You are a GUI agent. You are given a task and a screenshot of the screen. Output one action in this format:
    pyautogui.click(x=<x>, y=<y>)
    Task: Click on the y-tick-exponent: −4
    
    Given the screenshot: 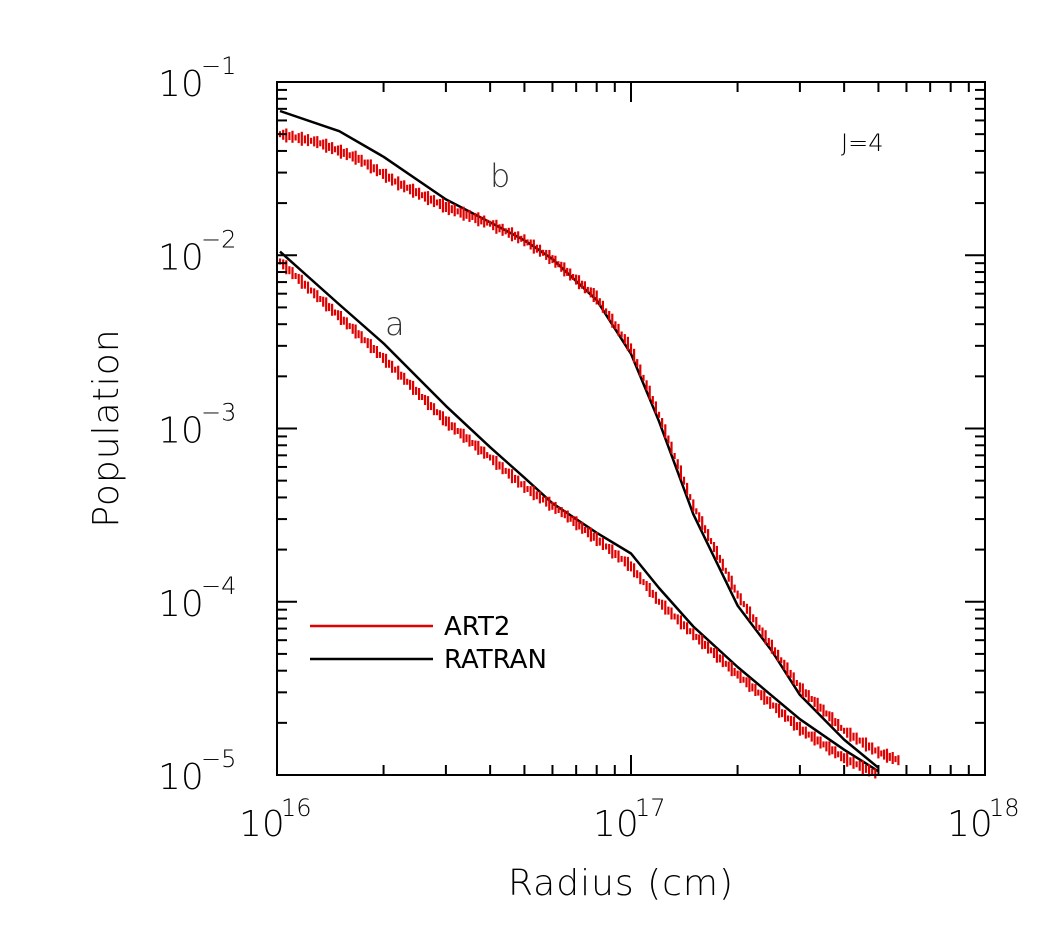 What is the action you would take?
    pyautogui.click(x=218, y=586)
    